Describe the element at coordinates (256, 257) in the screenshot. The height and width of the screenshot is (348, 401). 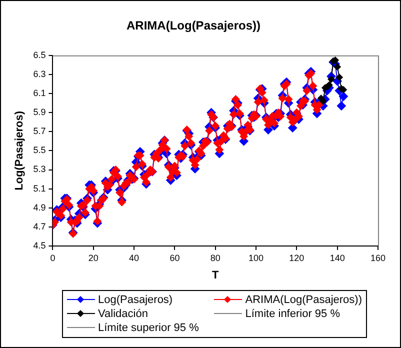
I see `x-tick-label: 100` at that location.